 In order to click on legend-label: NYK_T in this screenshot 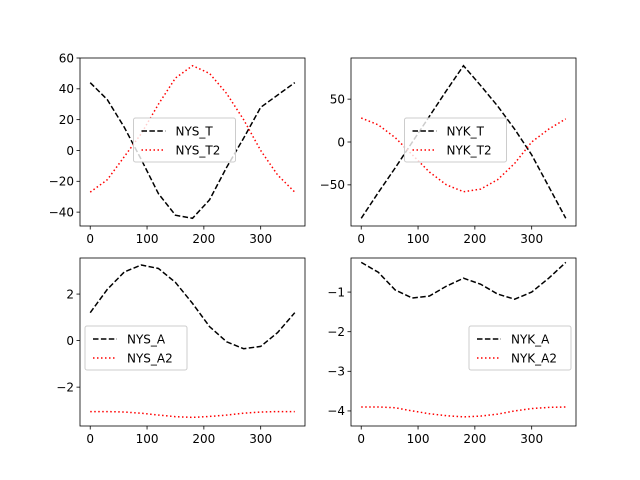, I will do `click(466, 131)`.